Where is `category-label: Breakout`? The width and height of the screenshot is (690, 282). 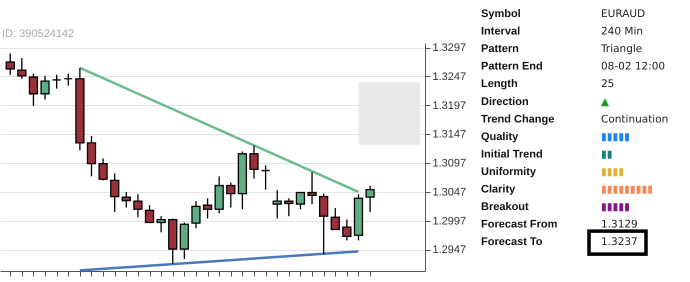
category-label: Breakout is located at coordinates (505, 207).